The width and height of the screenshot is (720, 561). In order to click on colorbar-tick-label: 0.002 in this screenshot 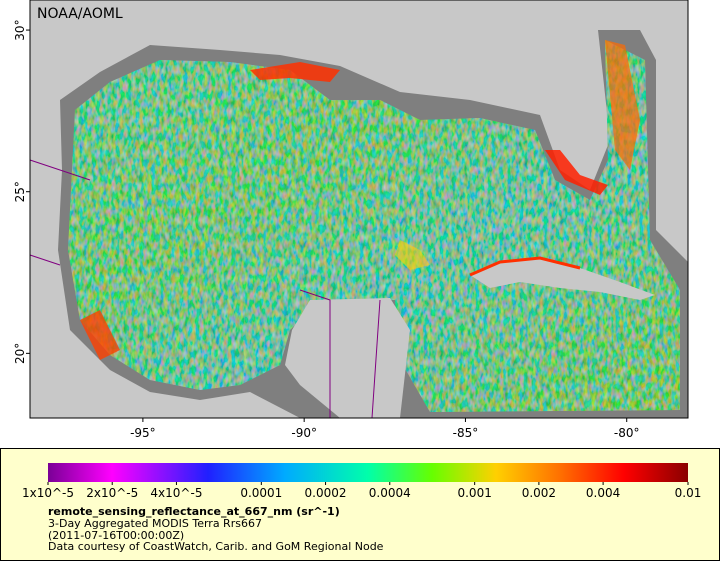, I will do `click(539, 493)`.